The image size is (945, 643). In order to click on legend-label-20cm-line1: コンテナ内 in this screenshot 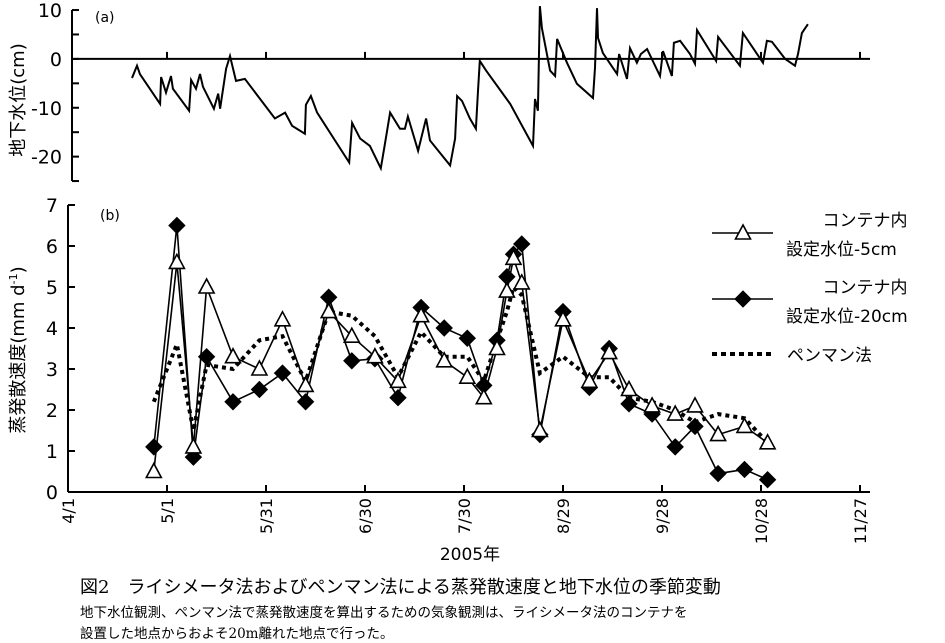, I will do `click(865, 288)`.